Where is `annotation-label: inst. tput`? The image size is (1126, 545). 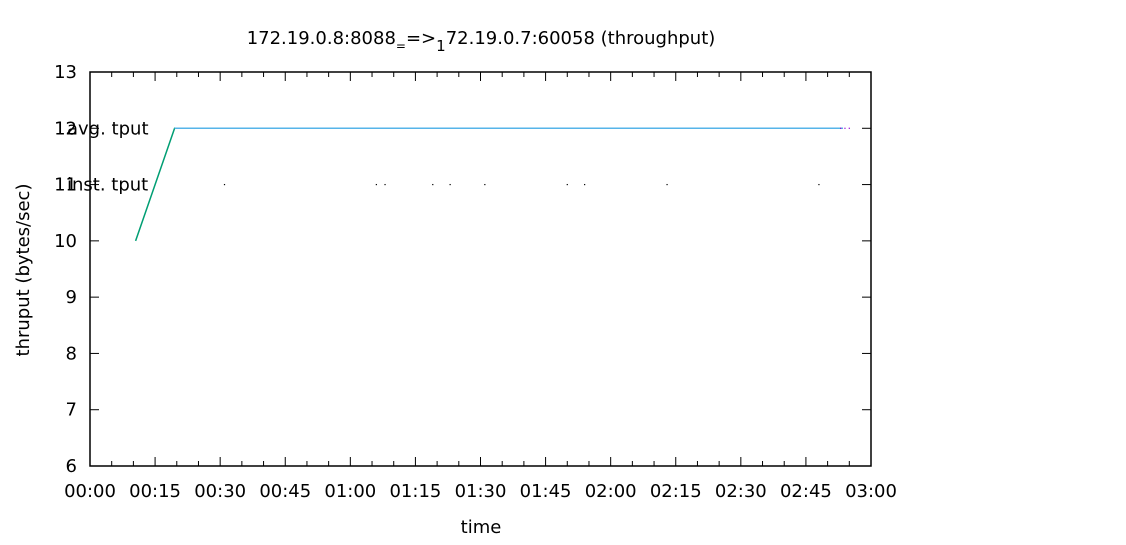
annotation-label: inst. tput is located at coordinates (107, 185).